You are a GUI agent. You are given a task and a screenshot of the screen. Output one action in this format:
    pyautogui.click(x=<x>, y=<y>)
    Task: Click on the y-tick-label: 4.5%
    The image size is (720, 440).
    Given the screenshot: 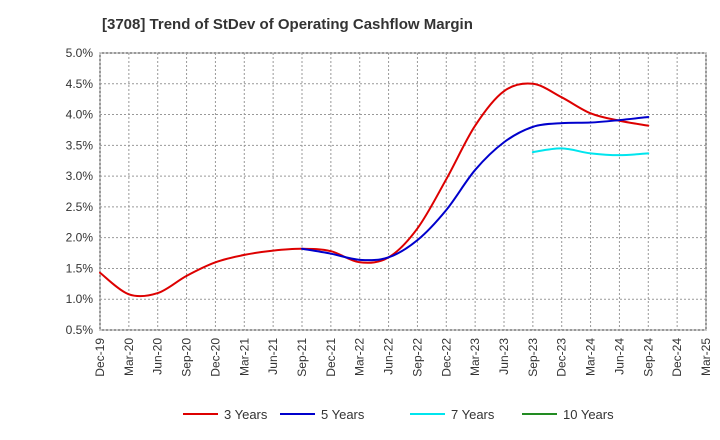 What is the action you would take?
    pyautogui.click(x=80, y=84)
    